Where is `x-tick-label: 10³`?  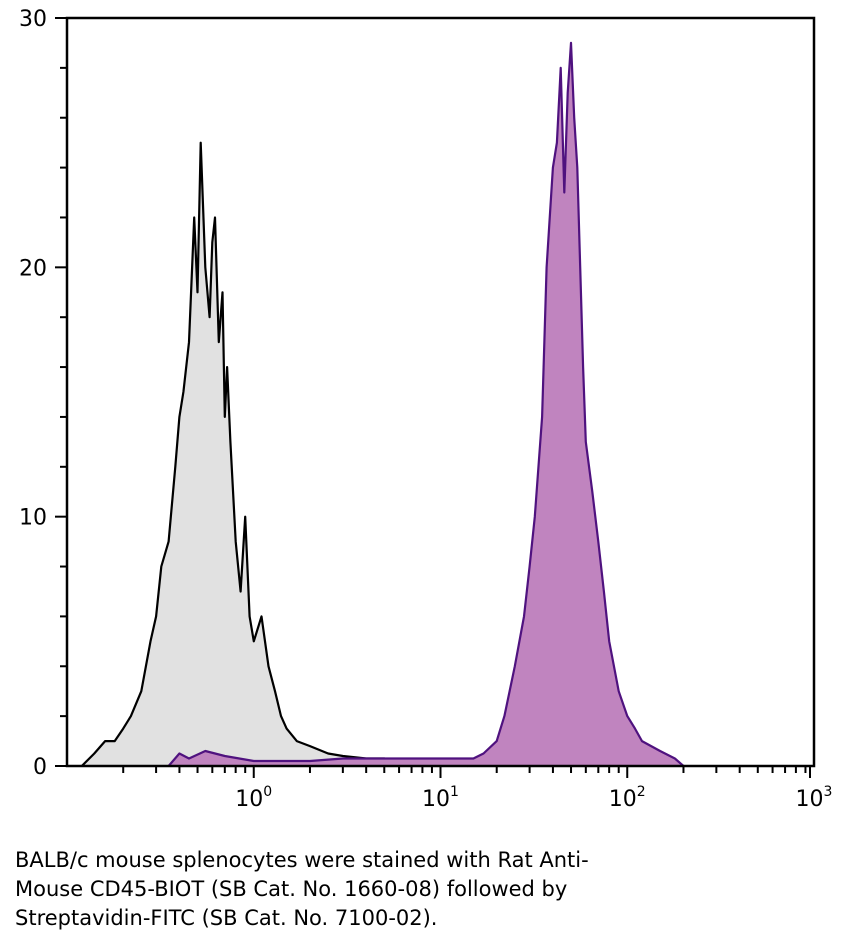 x-tick-label: 10³ is located at coordinates (814, 798).